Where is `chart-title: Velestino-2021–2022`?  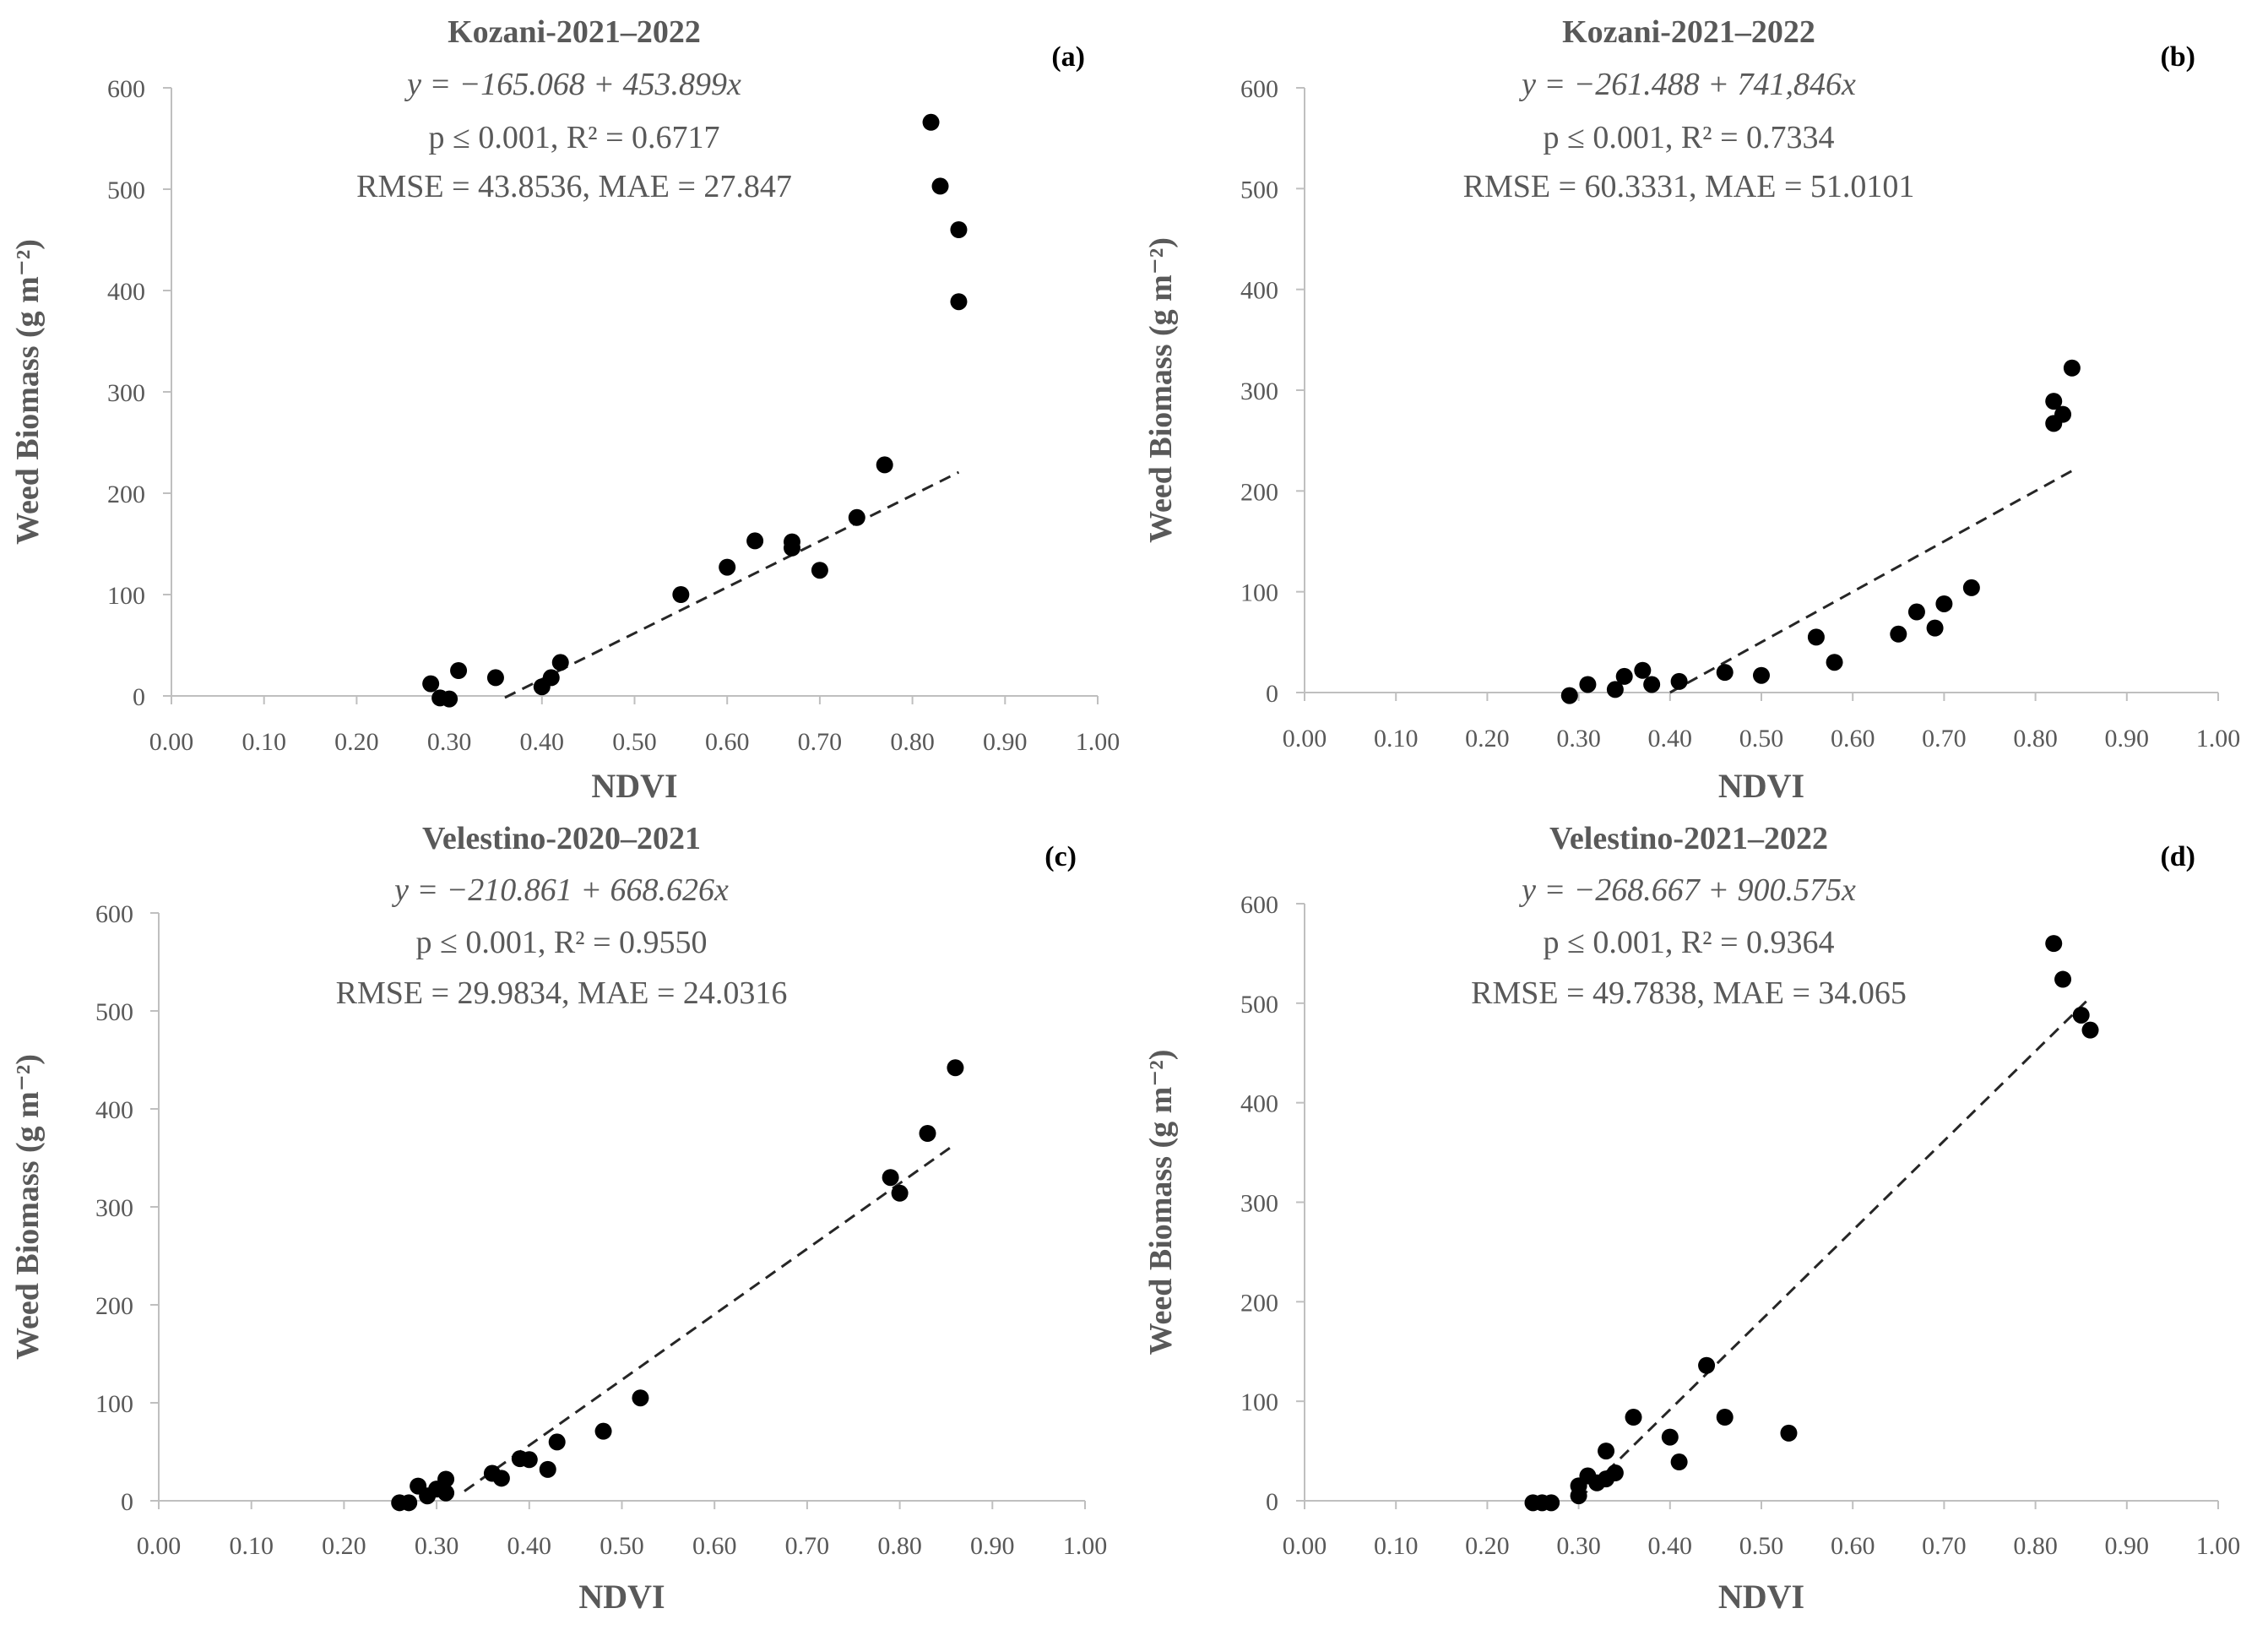 chart-title: Velestino-2021–2022 is located at coordinates (1688, 839).